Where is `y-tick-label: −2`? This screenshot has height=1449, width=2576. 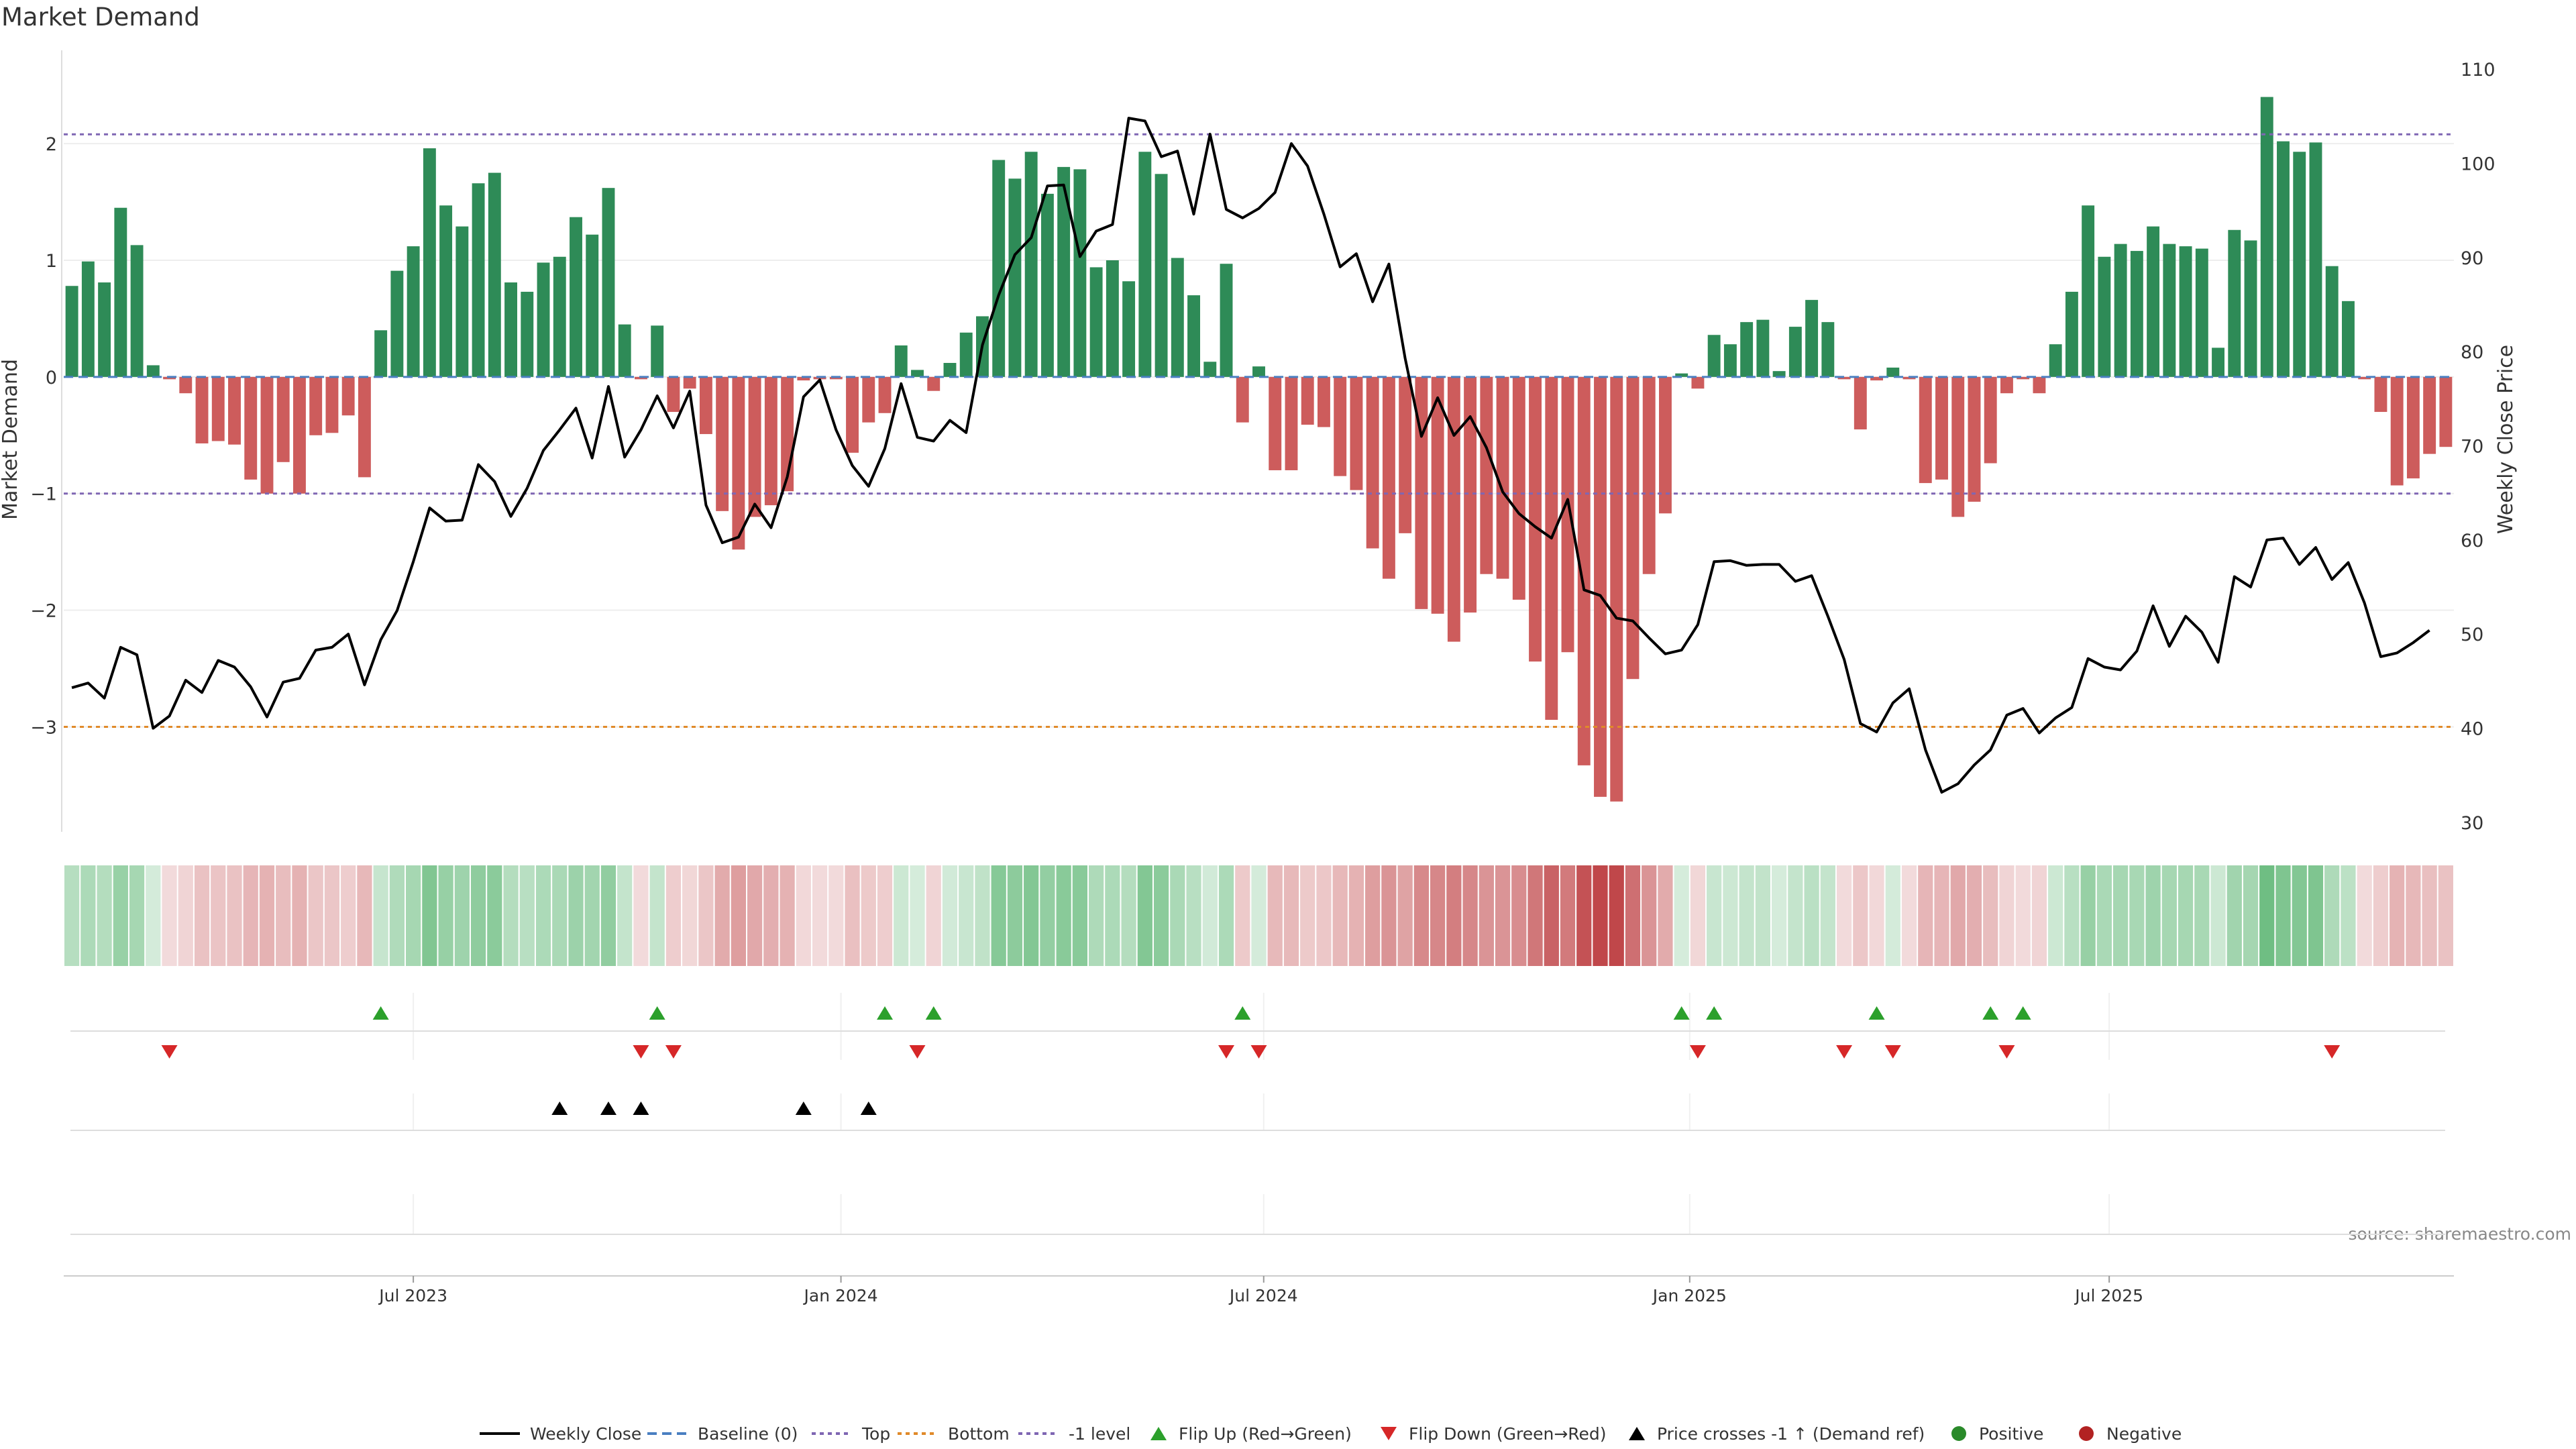 y-tick-label: −2 is located at coordinates (43, 611).